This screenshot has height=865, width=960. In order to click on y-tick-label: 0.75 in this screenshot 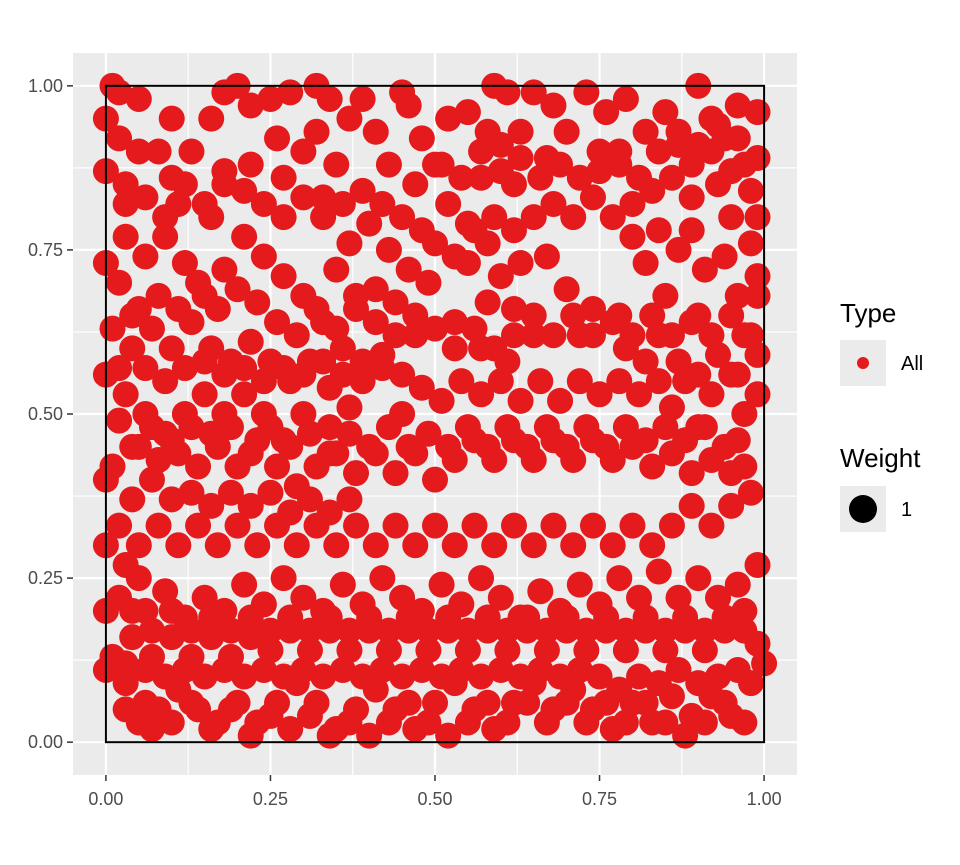, I will do `click(45, 250)`.